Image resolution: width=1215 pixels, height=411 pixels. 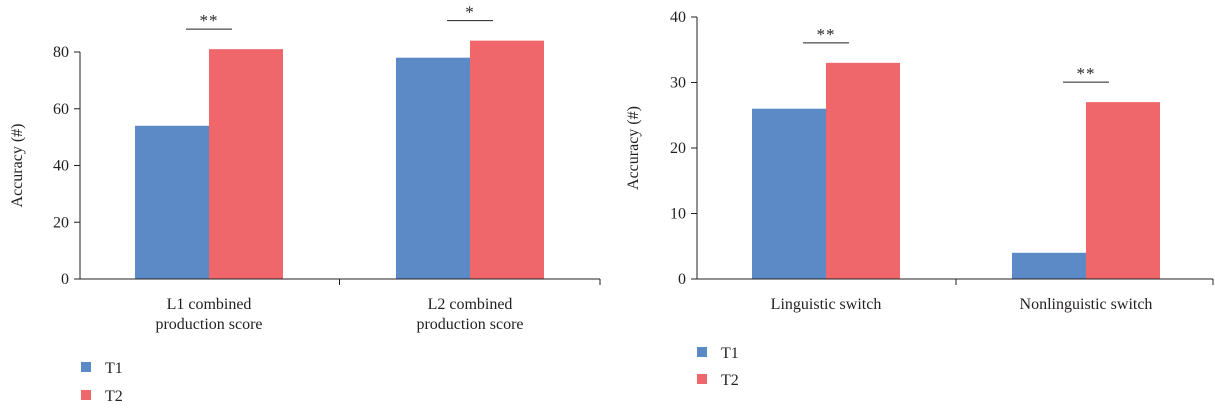 I want to click on category-label-1: L1 combined, so click(x=209, y=304).